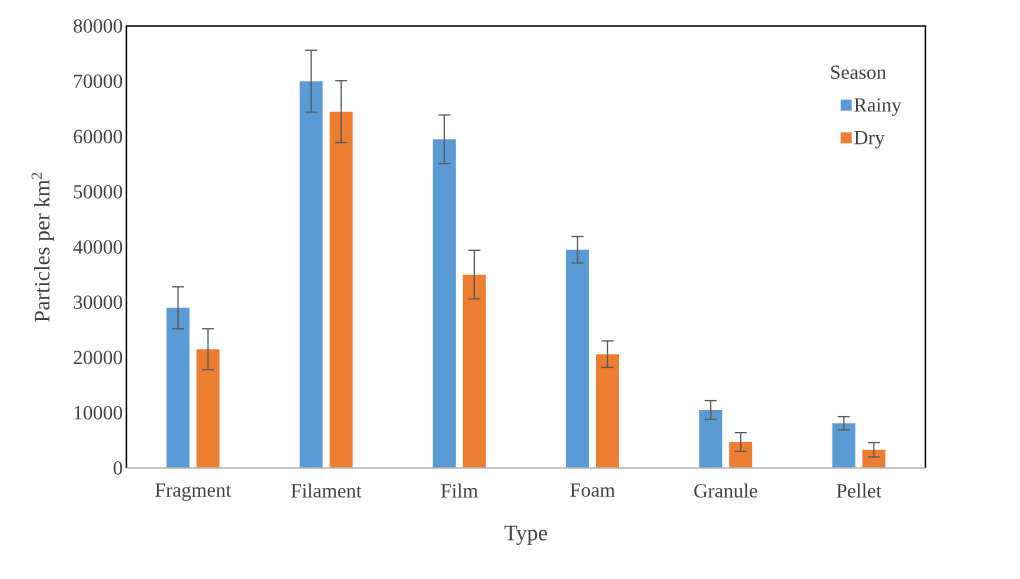  What do you see at coordinates (326, 490) in the screenshot?
I see `x-tick-label: Filament` at bounding box center [326, 490].